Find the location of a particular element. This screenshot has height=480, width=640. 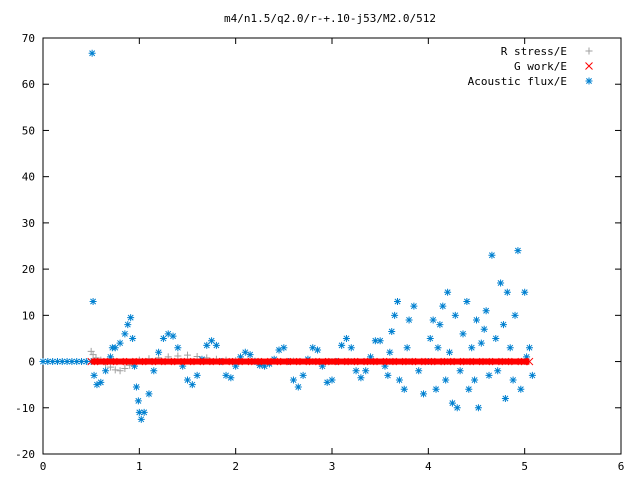

y-tick-label: -10 is located at coordinates (25, 408).